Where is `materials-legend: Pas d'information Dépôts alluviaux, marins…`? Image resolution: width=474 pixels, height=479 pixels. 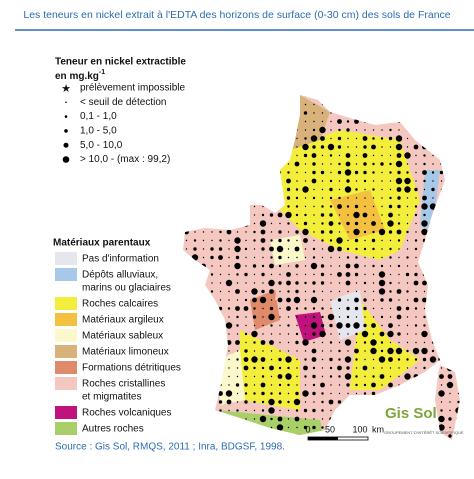 materials-legend: Pas d'information Dépôts alluviaux, marins… is located at coordinates (118, 343).